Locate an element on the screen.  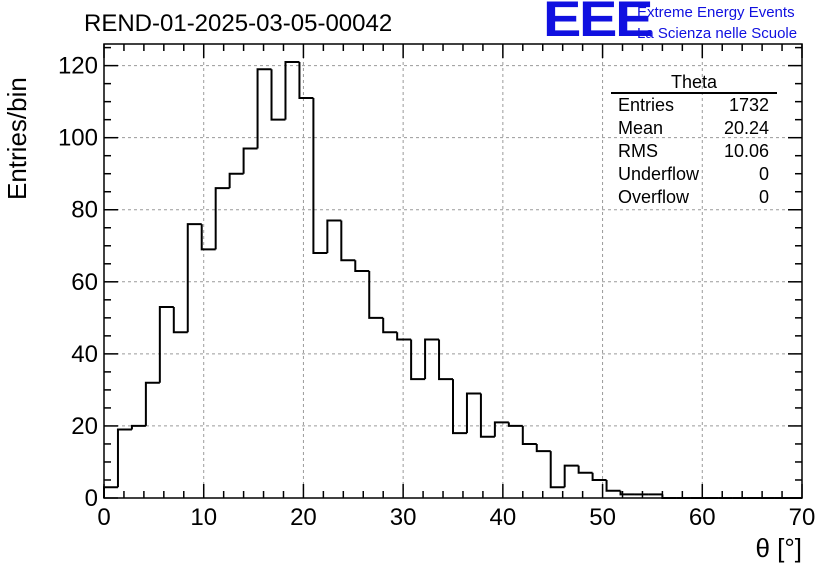
x-tick-label: 0 is located at coordinates (103, 517).